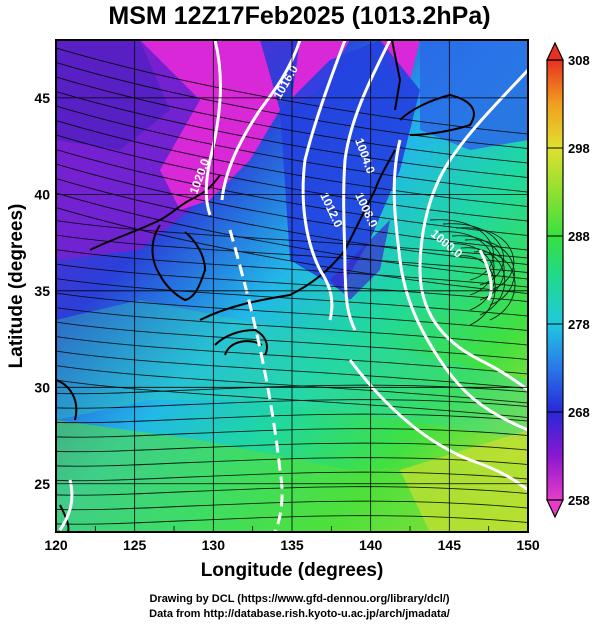 The image size is (599, 625). I want to click on y-tick-label: 40, so click(42, 194).